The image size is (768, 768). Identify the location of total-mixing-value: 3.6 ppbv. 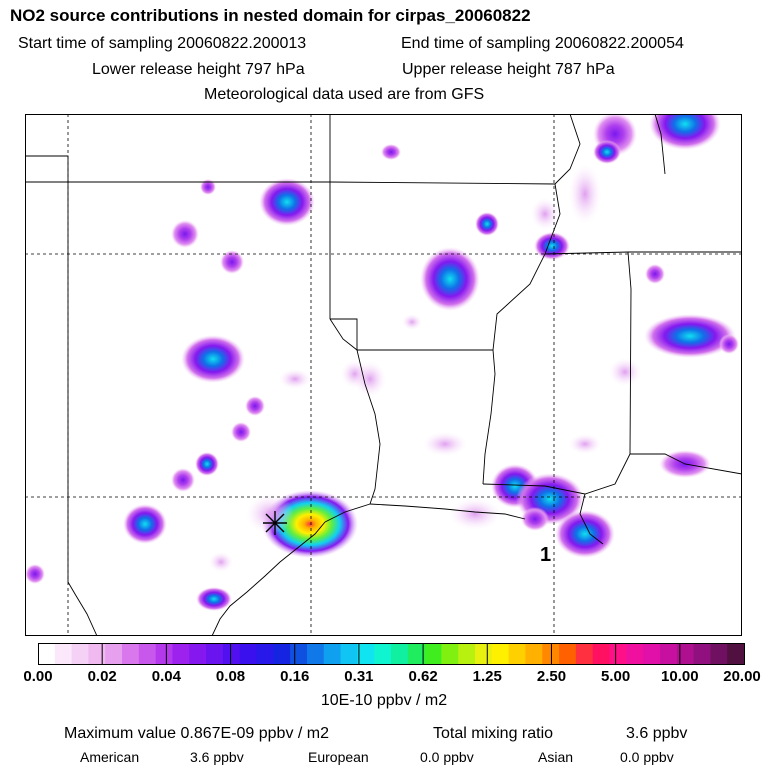
(657, 733).